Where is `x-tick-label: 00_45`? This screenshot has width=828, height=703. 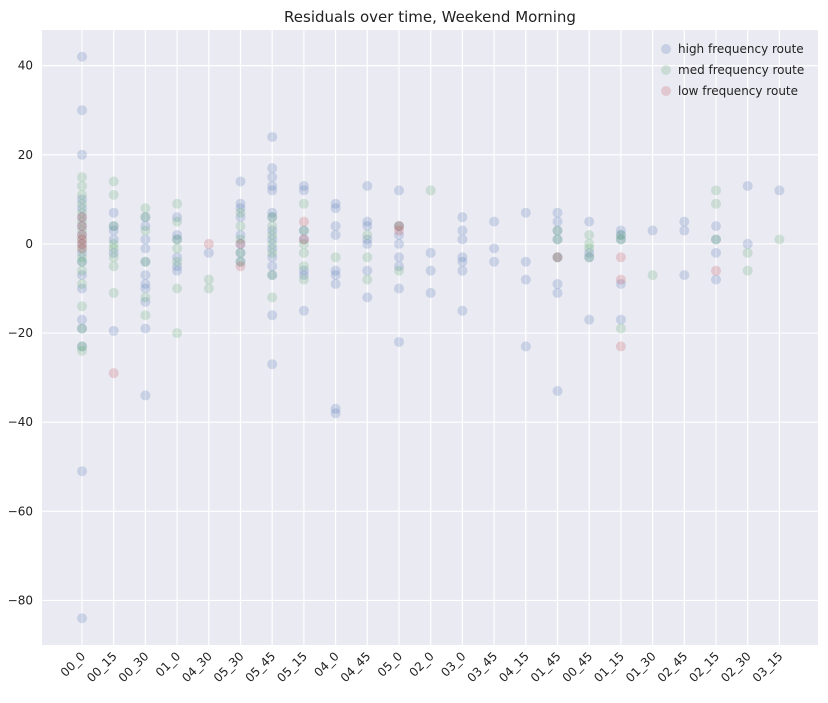
x-tick-label: 00_45 is located at coordinates (578, 667).